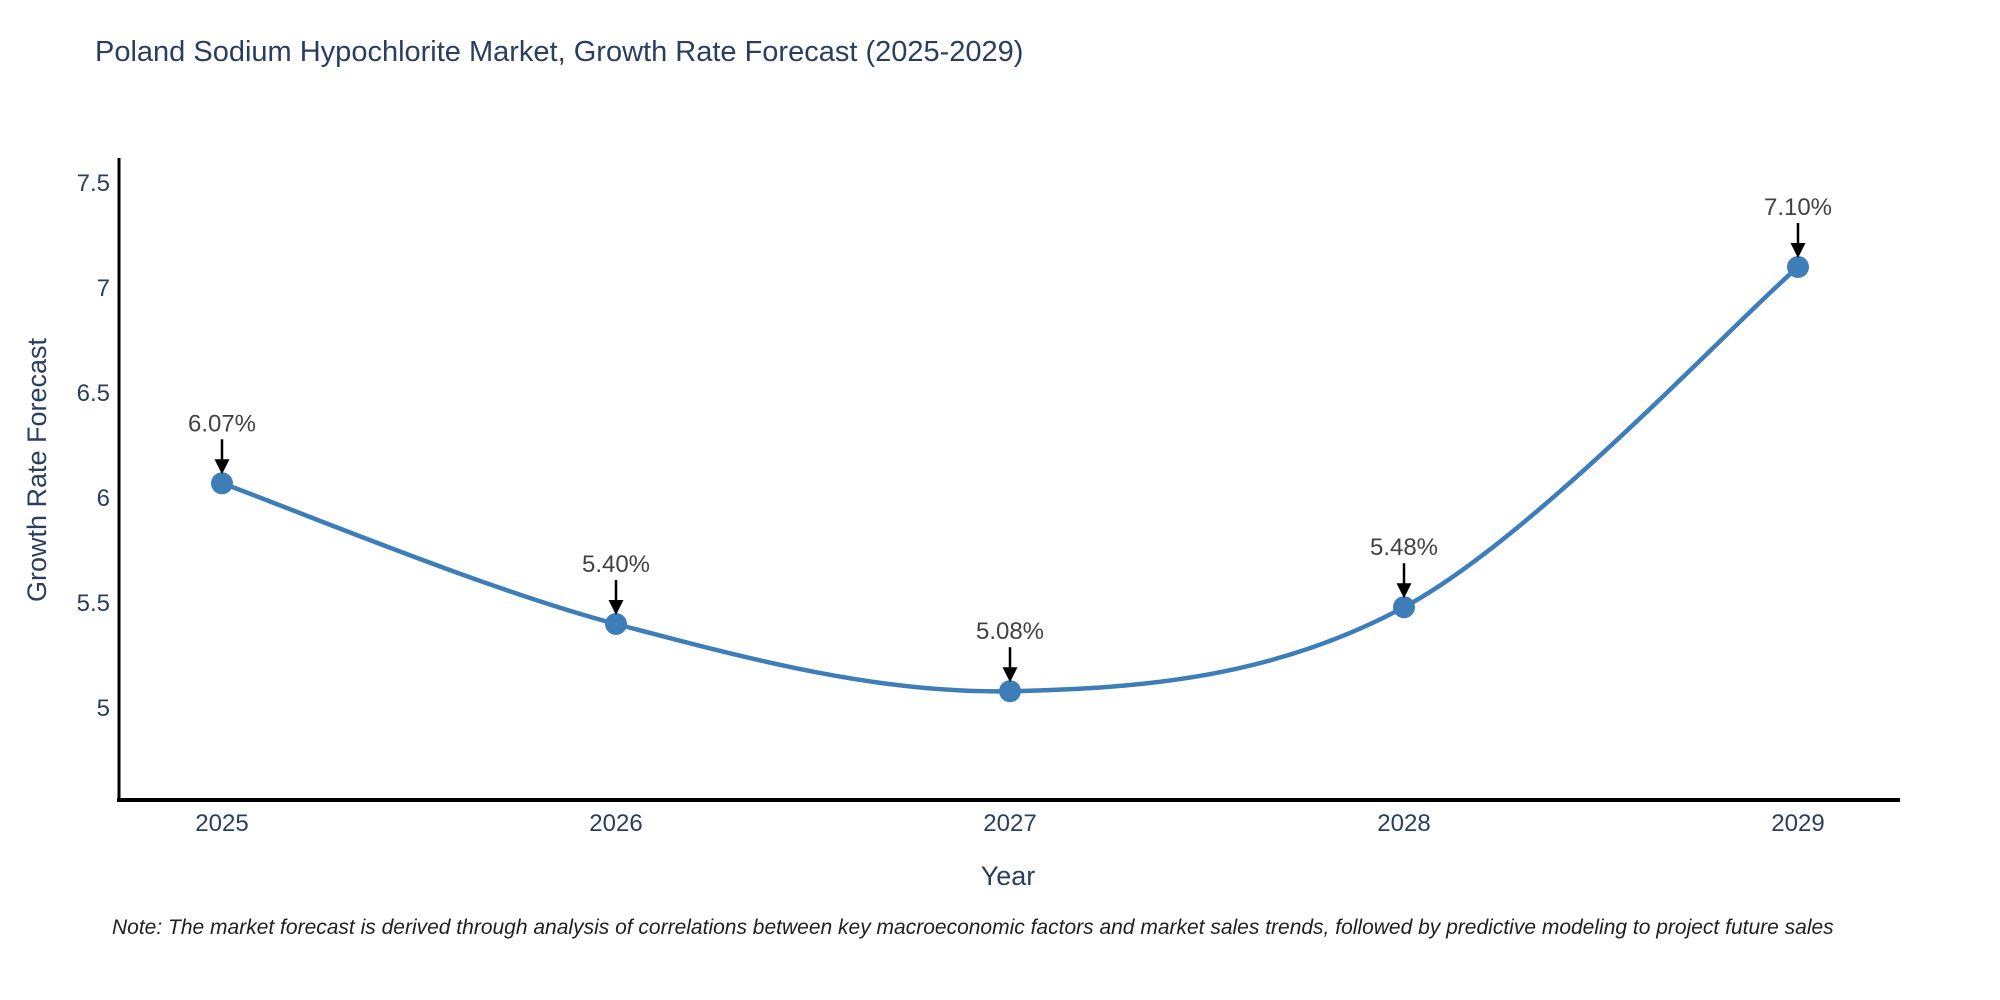  What do you see at coordinates (615, 823) in the screenshot?
I see `x-tick-label: 2026` at bounding box center [615, 823].